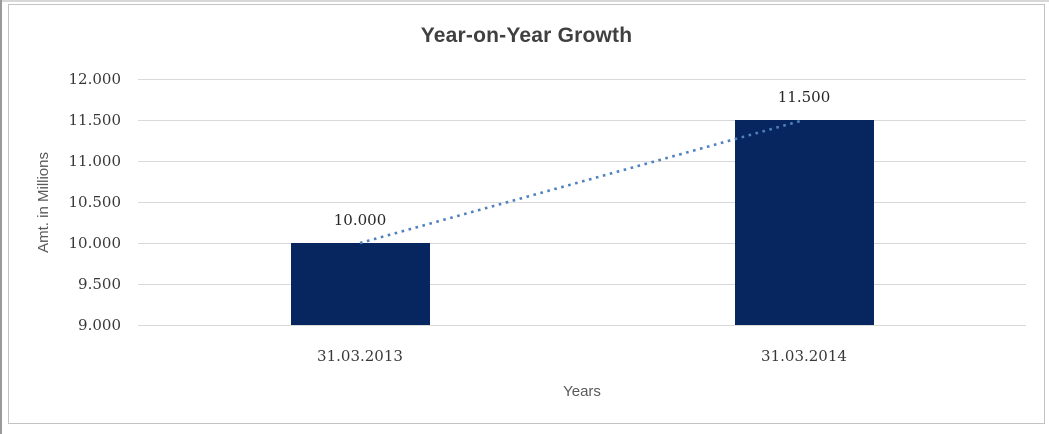 This screenshot has height=434, width=1049. I want to click on y-tick-label: 12.000, so click(95, 79).